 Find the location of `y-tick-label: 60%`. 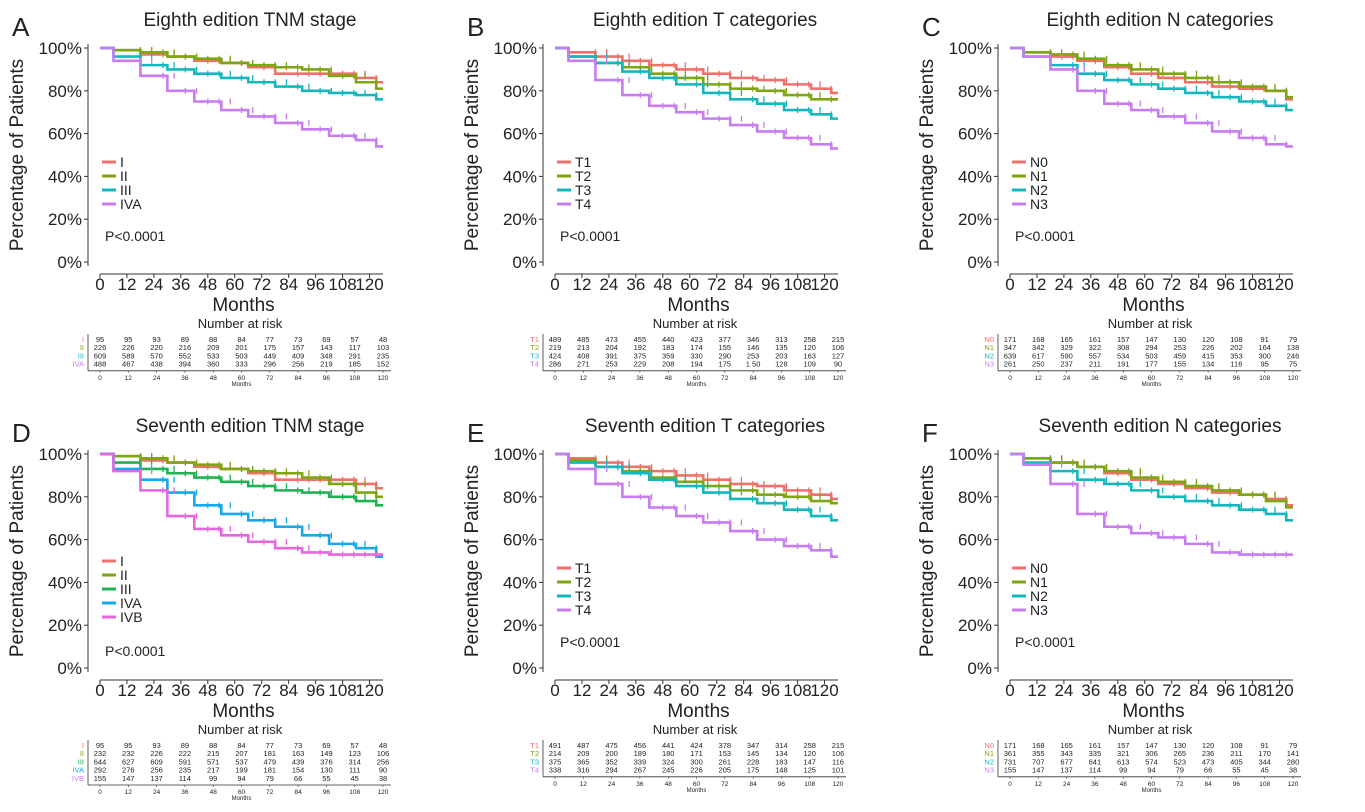

y-tick-label: 60% is located at coordinates (65, 134).